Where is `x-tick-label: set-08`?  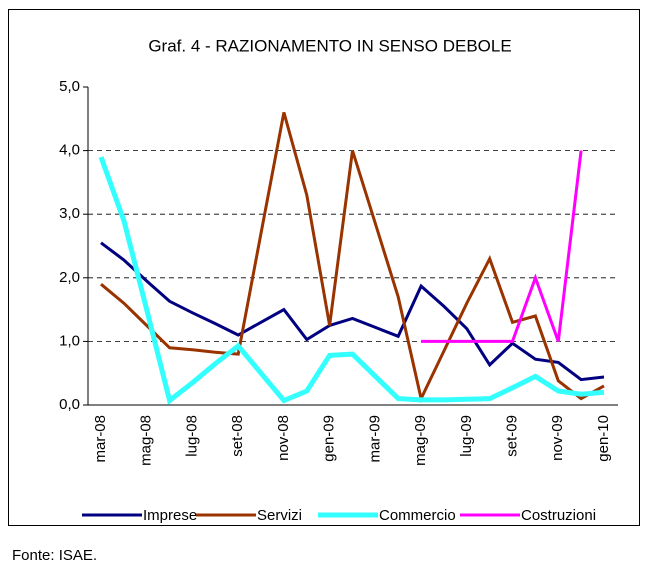 x-tick-label: set-08 is located at coordinates (237, 436).